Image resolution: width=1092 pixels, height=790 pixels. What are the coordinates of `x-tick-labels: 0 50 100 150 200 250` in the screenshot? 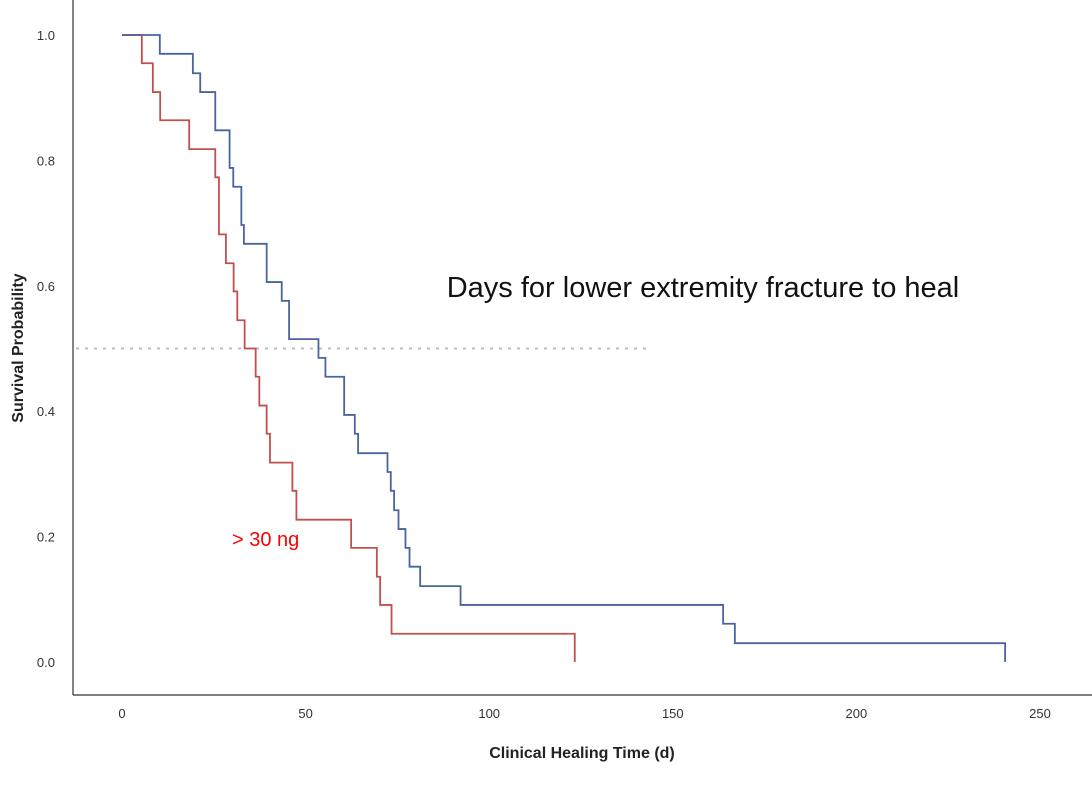 It's located at (584, 713).